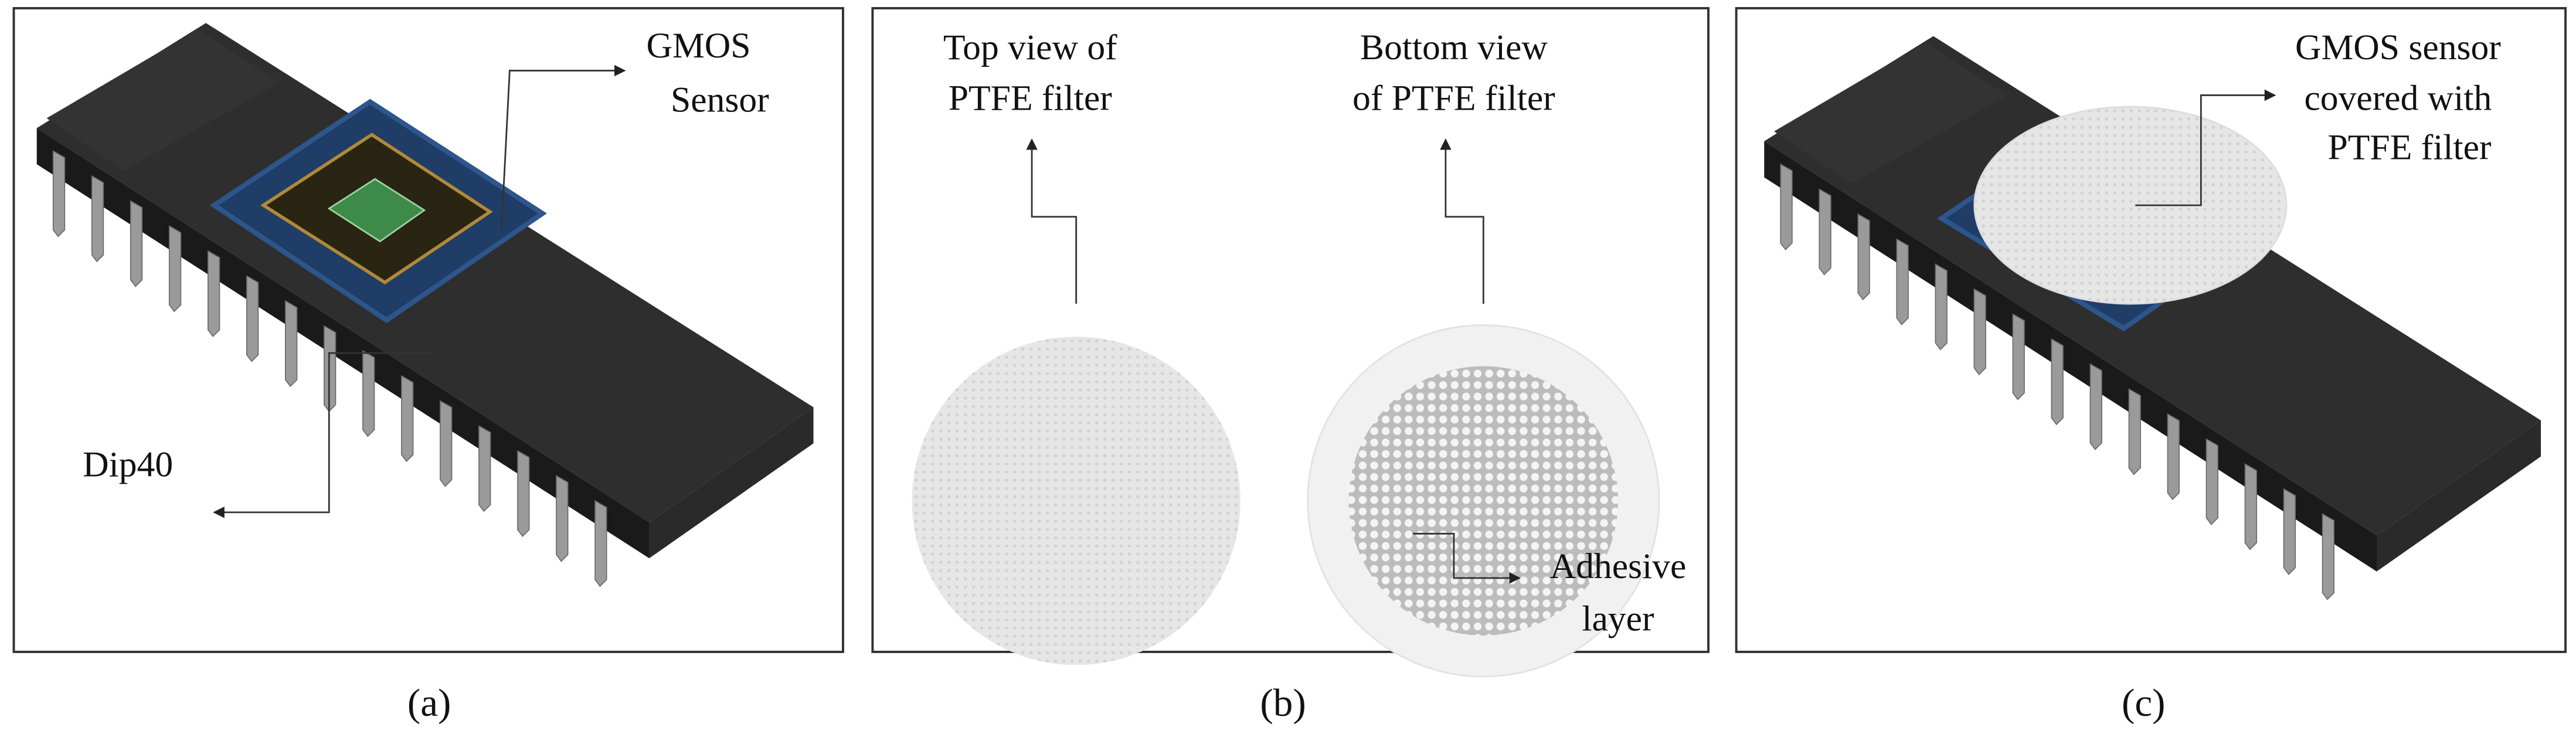  Describe the element at coordinates (429, 703) in the screenshot. I see `caption: (a)` at that location.